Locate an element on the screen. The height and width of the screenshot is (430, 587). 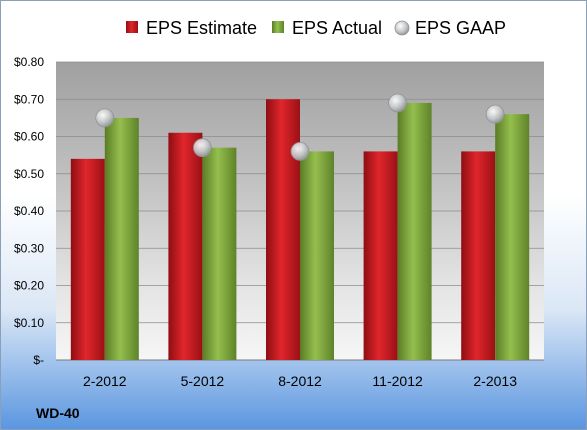
y-tick-label: $0.20 is located at coordinates (29, 286).